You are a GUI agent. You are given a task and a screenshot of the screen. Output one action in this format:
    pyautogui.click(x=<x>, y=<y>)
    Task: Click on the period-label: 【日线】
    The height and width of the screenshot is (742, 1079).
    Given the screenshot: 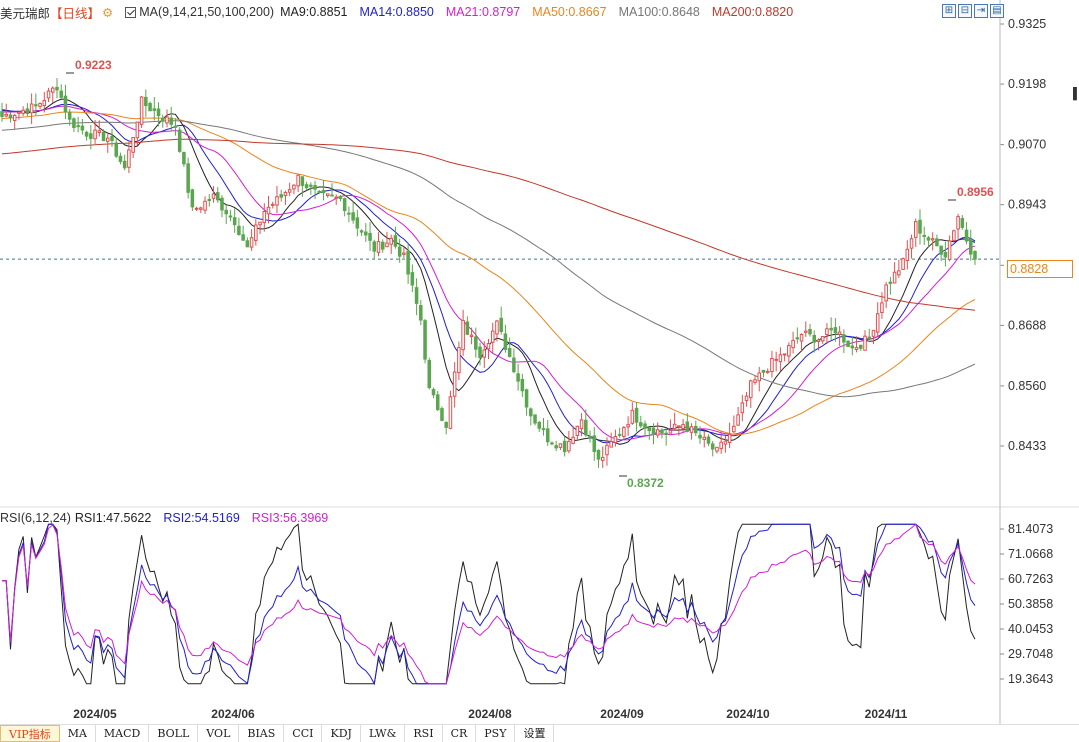 What is the action you would take?
    pyautogui.click(x=75, y=13)
    